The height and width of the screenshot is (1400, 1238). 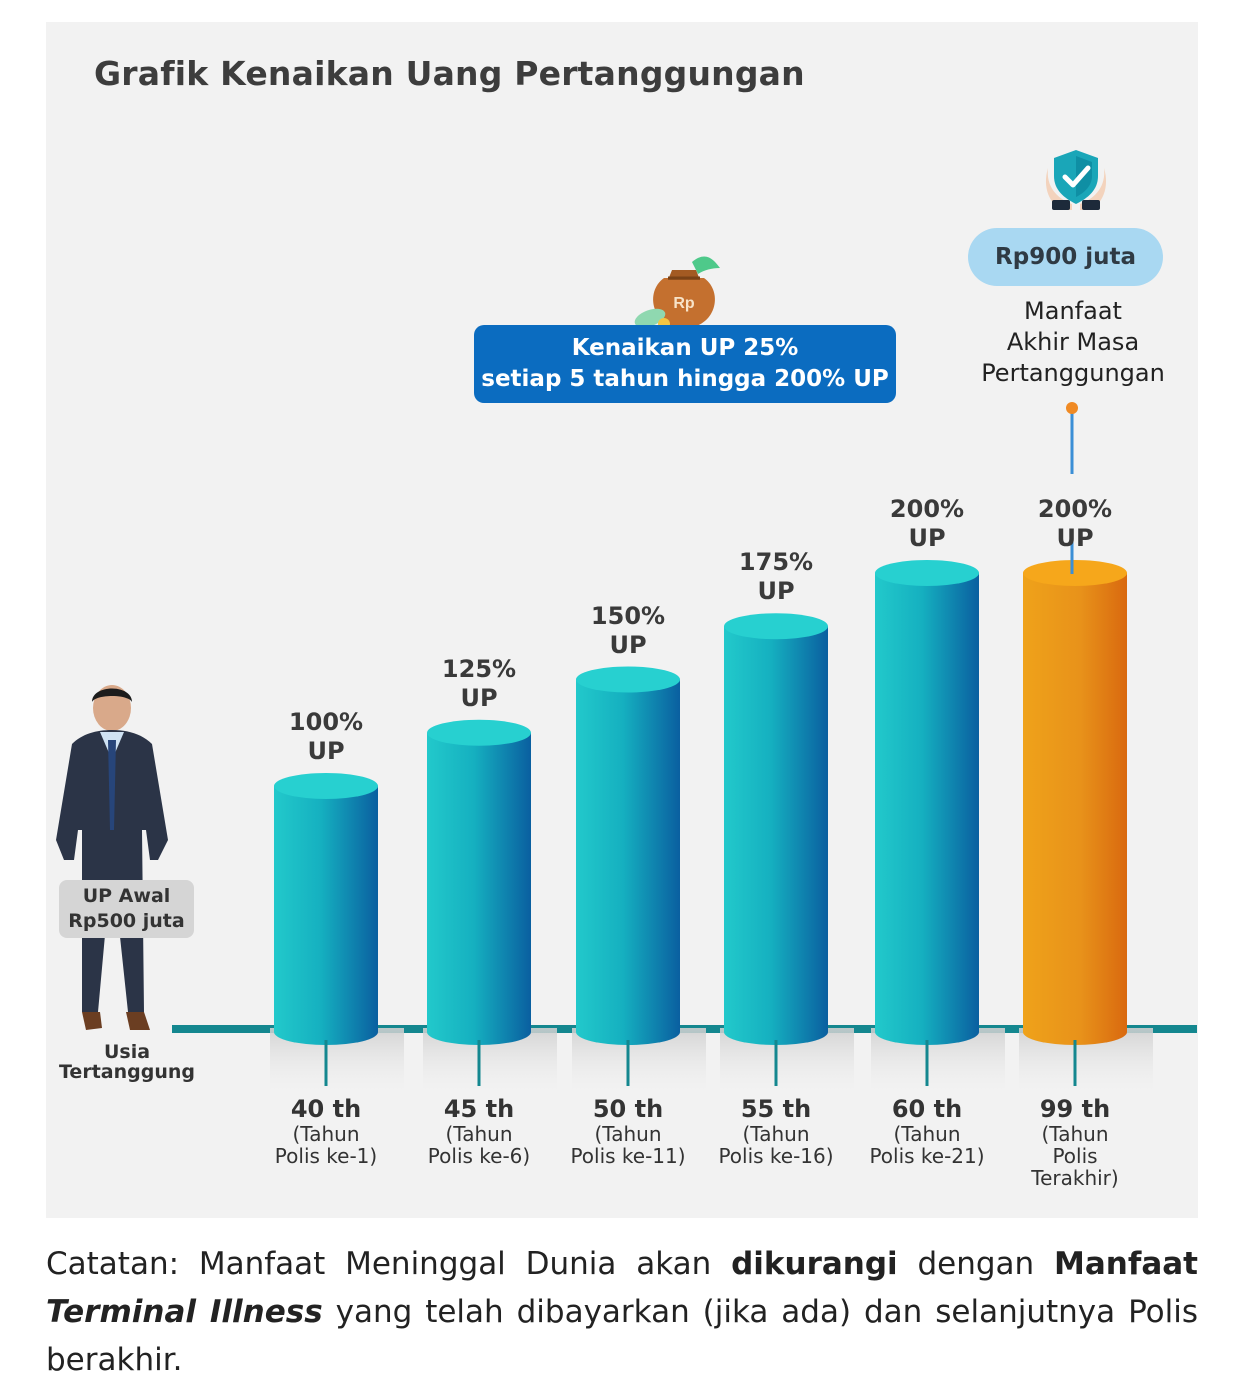 I want to click on ticks-layer, so click(x=700, y=1063).